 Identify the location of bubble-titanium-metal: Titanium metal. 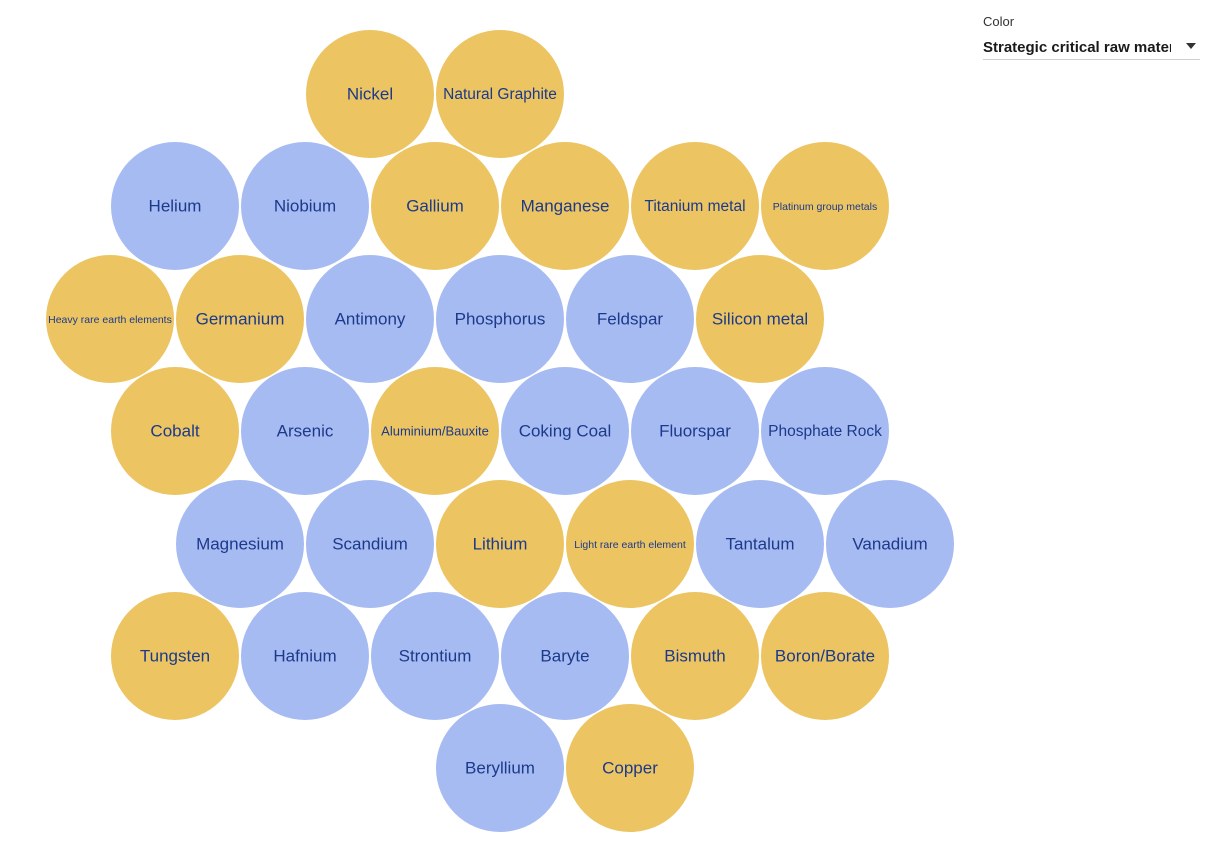
(695, 206).